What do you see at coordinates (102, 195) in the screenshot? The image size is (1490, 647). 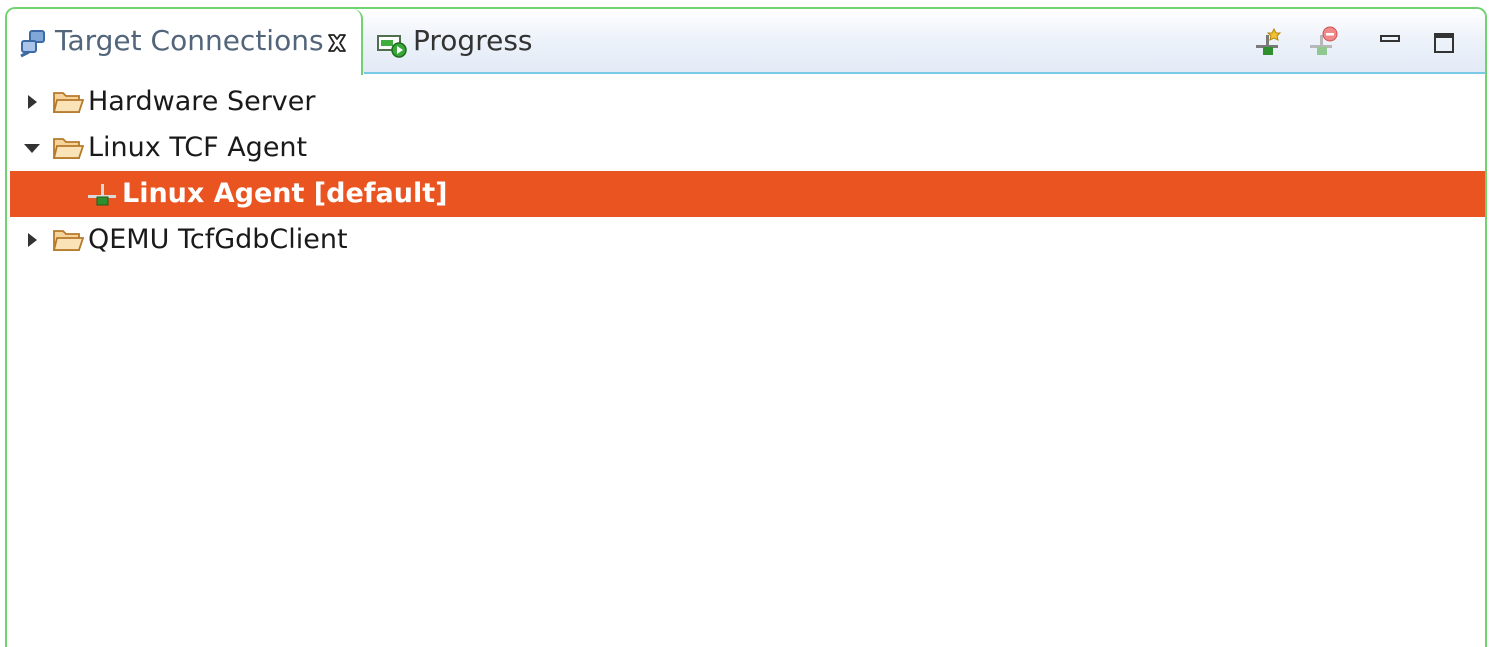 I see `agent-connection-icon` at bounding box center [102, 195].